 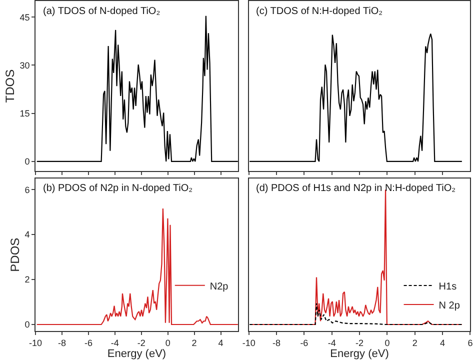 What do you see at coordinates (118, 188) in the screenshot?
I see `text: (b) PDOS of N2p in N-doped TiO₂` at bounding box center [118, 188].